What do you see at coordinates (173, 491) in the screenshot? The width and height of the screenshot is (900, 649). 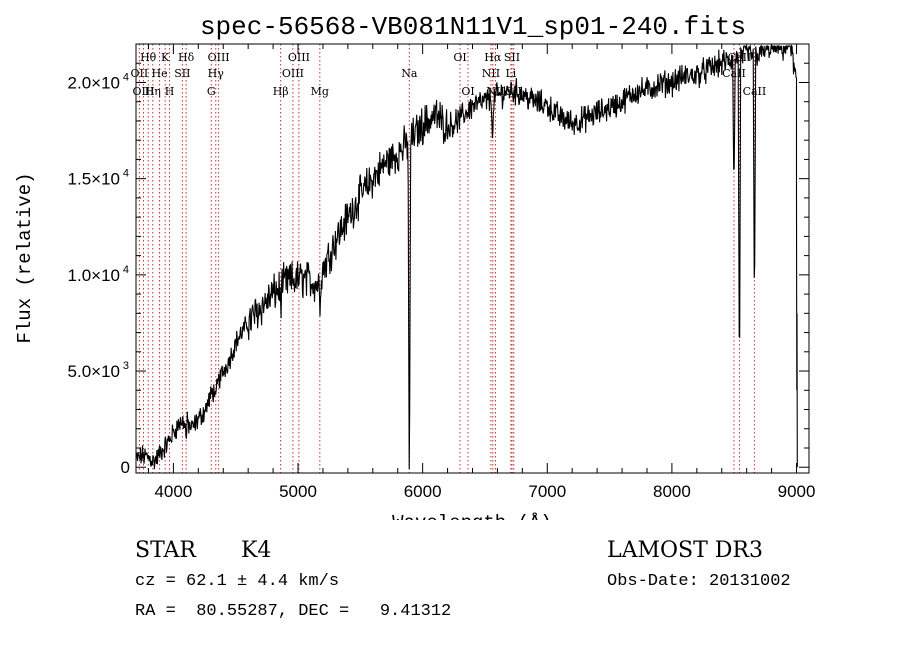 I see `x-tick-label: 4000` at bounding box center [173, 491].